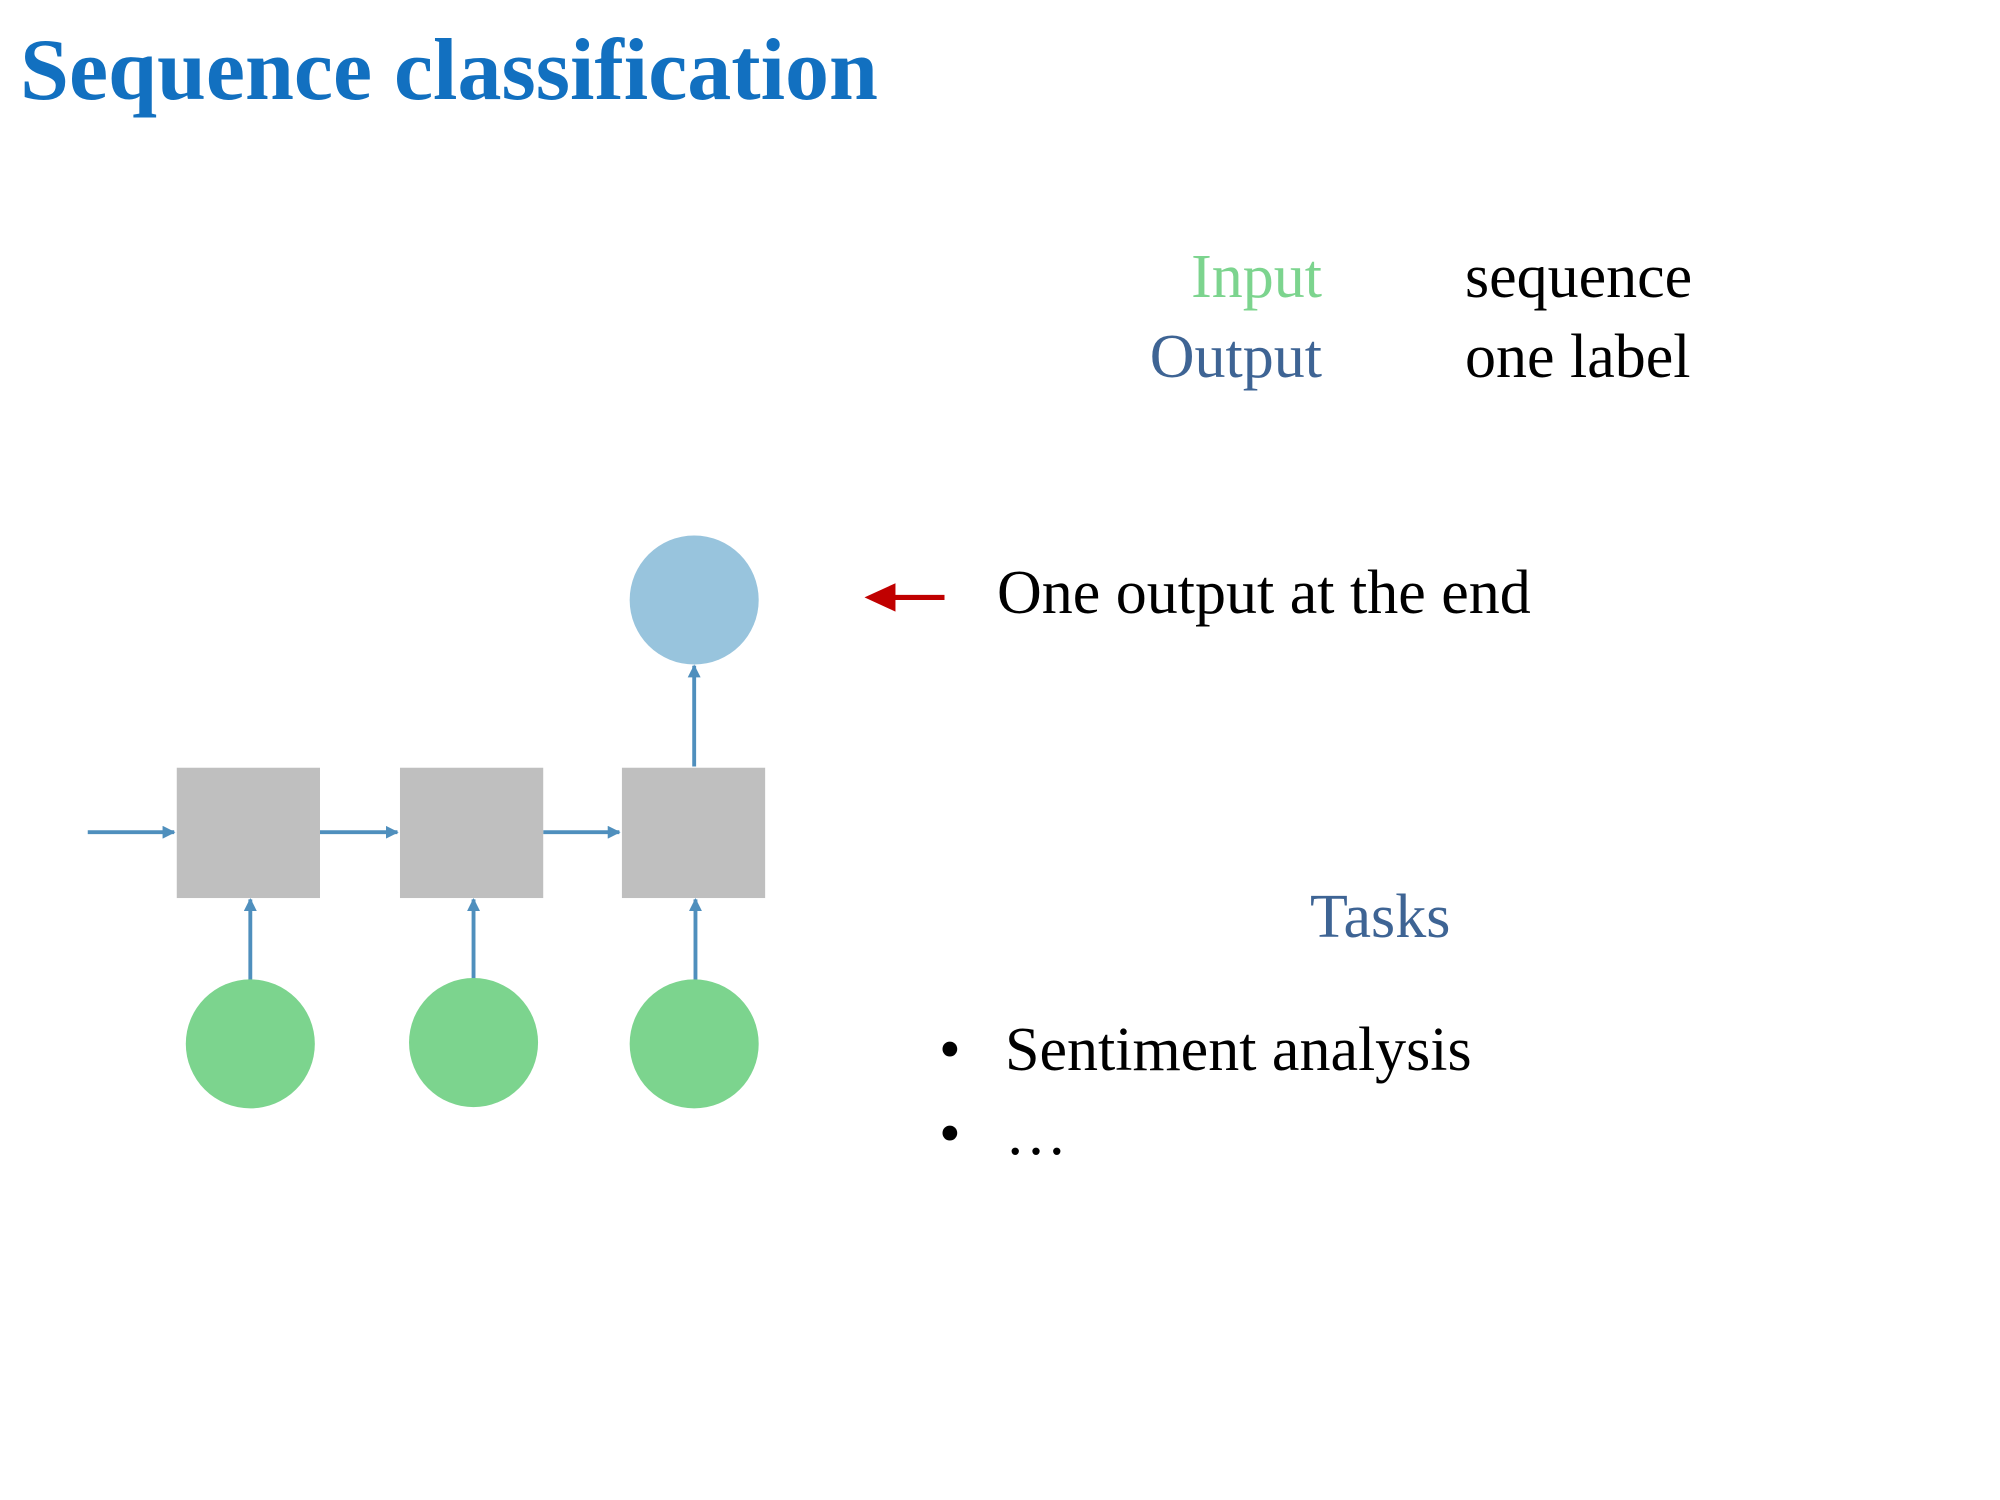 This screenshot has height=1500, width=2000. What do you see at coordinates (1264, 593) in the screenshot?
I see `output-annotation: One output at the end` at bounding box center [1264, 593].